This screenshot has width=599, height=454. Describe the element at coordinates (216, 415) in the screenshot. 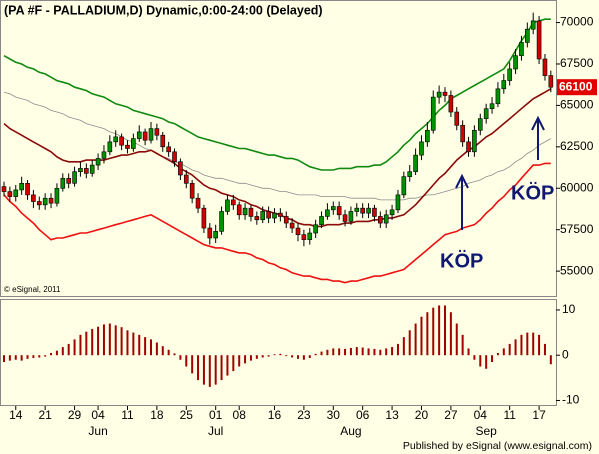

I see `x-tick-label: 01` at that location.